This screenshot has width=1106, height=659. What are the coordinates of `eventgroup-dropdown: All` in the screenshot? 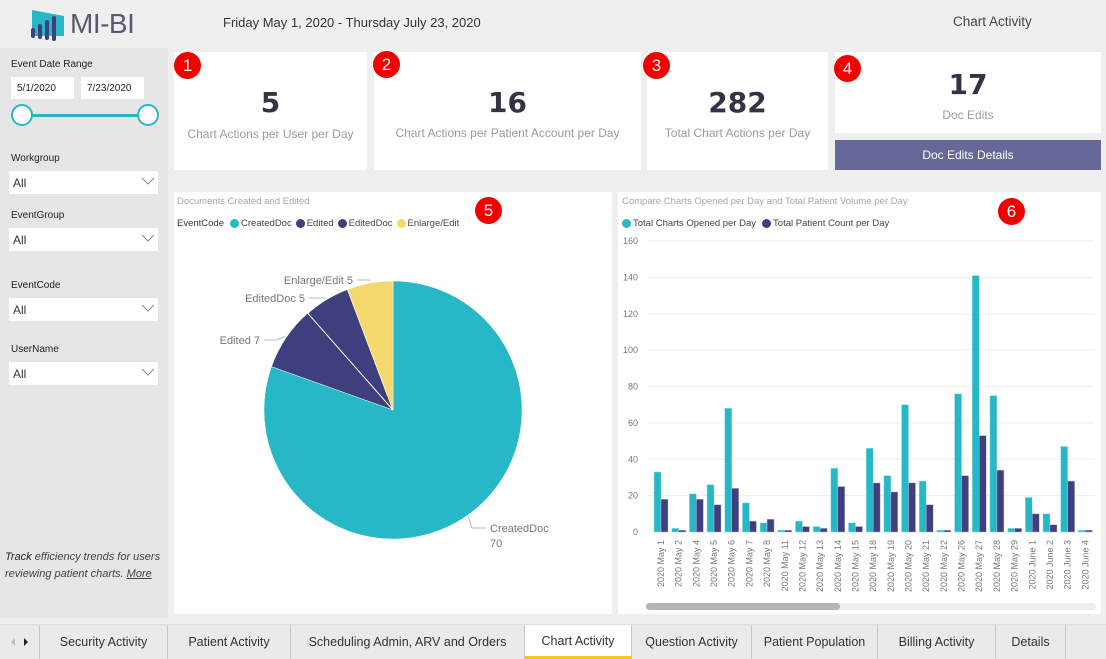 It's located at (83, 239).